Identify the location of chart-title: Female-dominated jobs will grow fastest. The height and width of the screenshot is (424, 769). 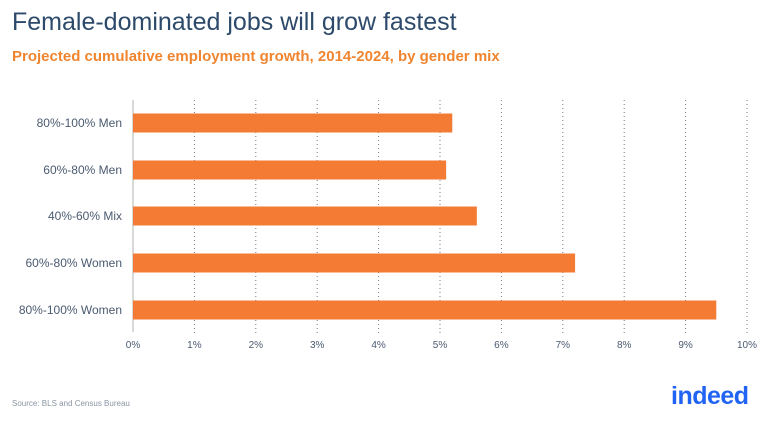
(234, 22).